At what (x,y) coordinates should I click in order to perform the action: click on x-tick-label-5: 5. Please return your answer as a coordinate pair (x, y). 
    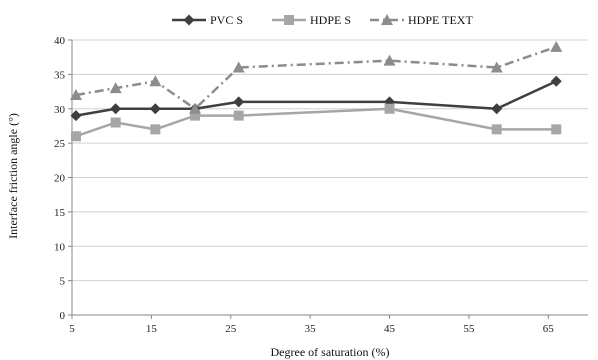
    Looking at the image, I should click on (72, 329).